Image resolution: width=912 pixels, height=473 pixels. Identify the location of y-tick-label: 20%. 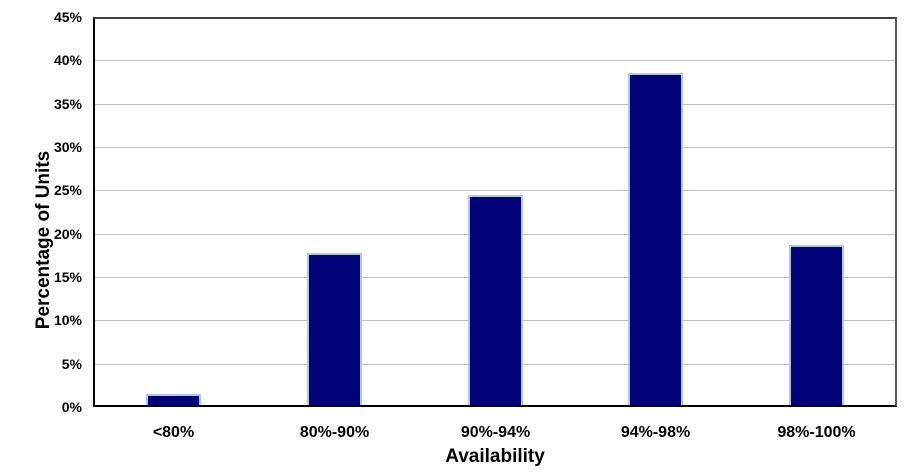
(67, 234).